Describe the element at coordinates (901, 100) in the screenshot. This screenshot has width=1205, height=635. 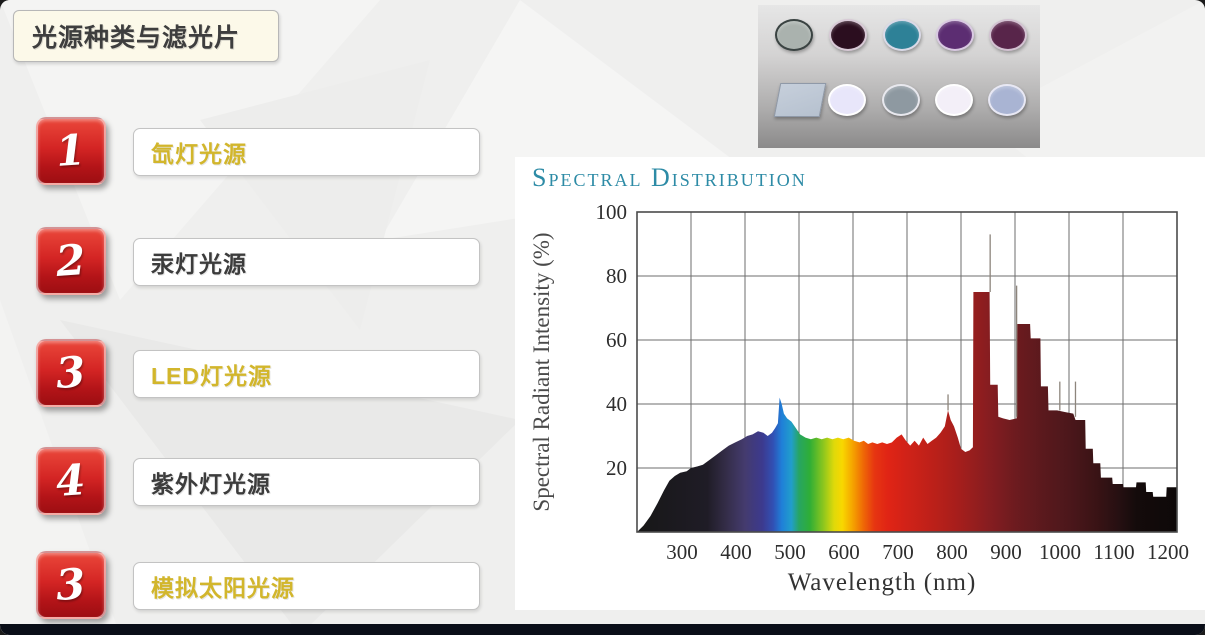
I see `gray-filter` at that location.